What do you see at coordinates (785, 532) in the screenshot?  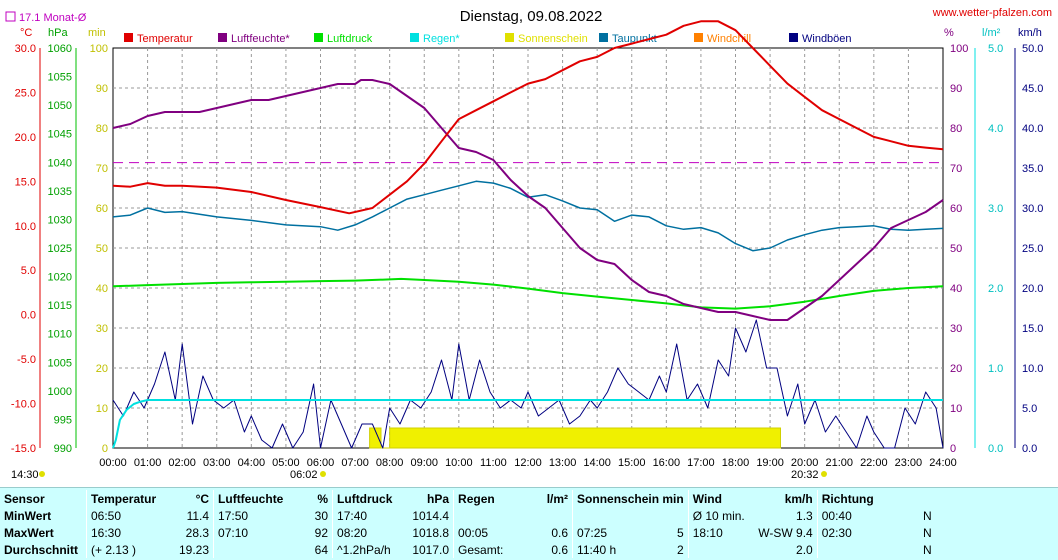 I see `cell-wind-val: W-SW 9.4` at bounding box center [785, 532].